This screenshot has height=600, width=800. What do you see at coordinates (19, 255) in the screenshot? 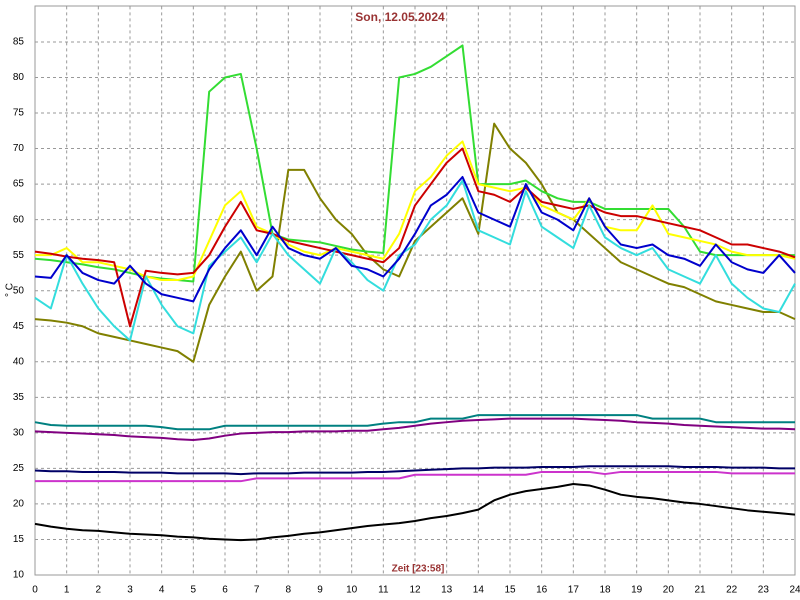
I see `y-tick-label: 55` at bounding box center [19, 255].